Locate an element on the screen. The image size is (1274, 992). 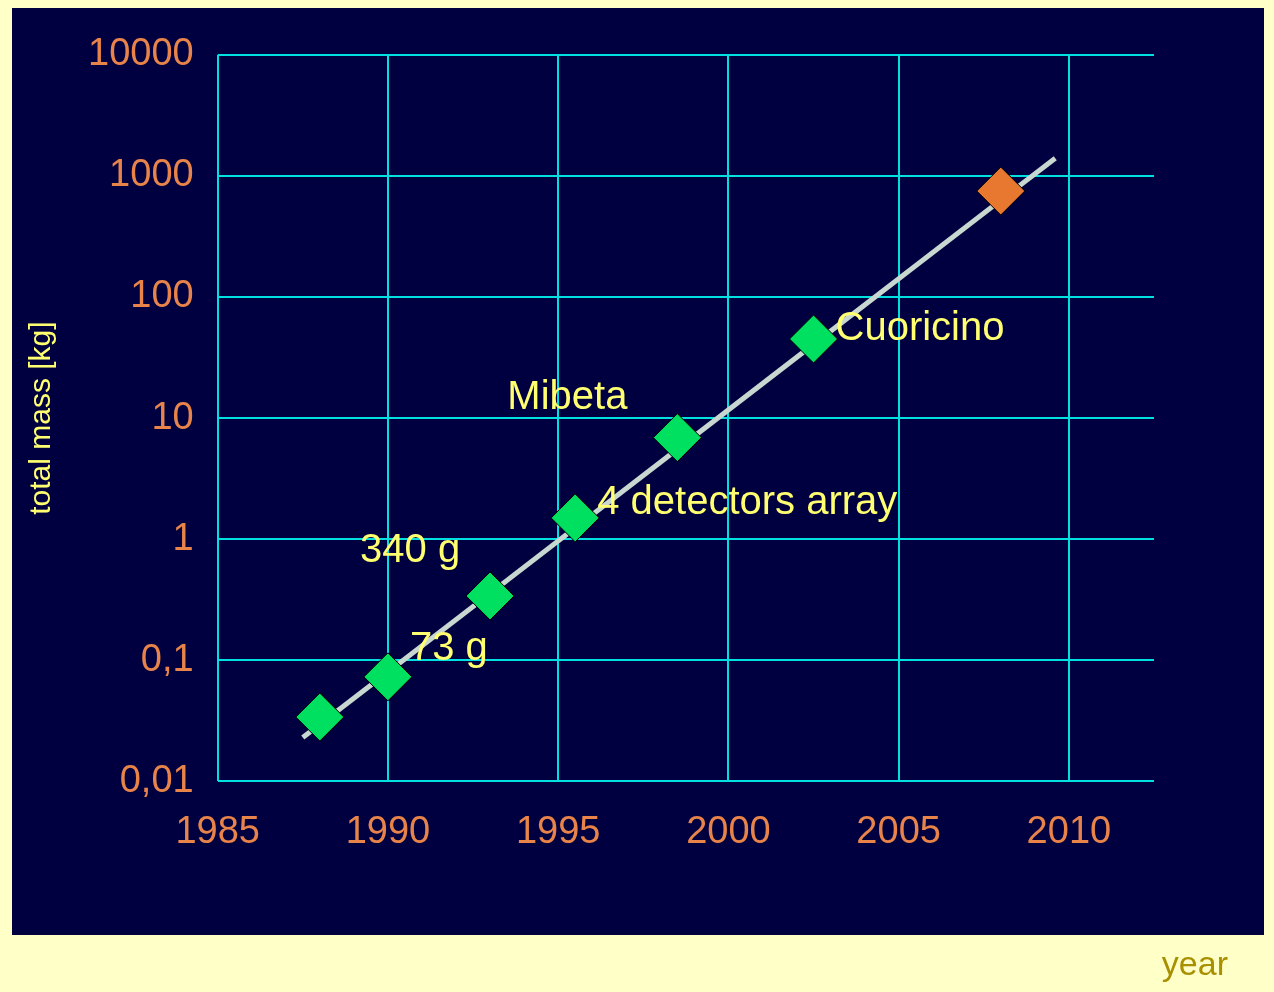
y-tick-label: 100 is located at coordinates (162, 294).